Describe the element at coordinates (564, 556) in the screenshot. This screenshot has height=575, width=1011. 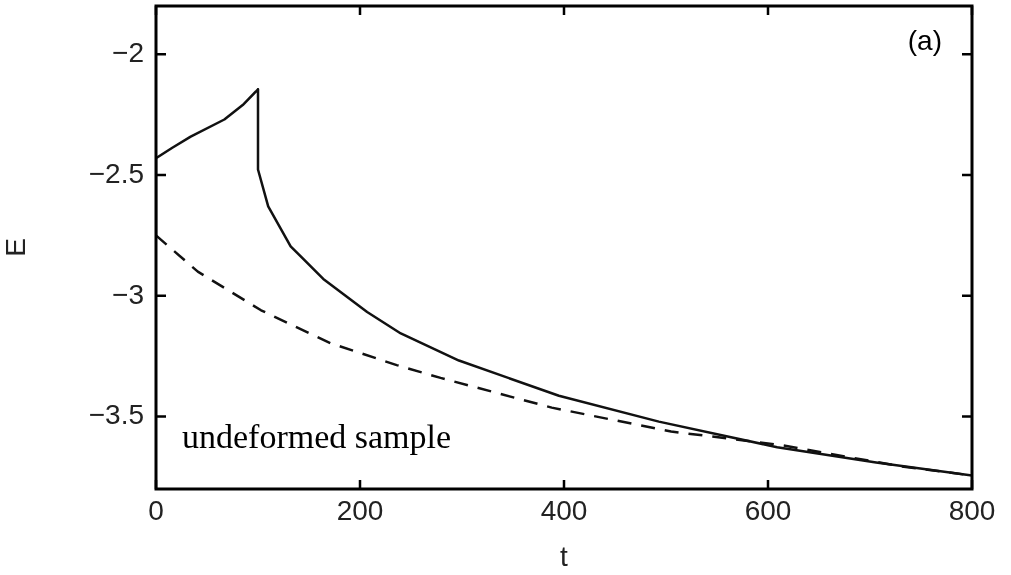
I see `x-axis-title: t` at that location.